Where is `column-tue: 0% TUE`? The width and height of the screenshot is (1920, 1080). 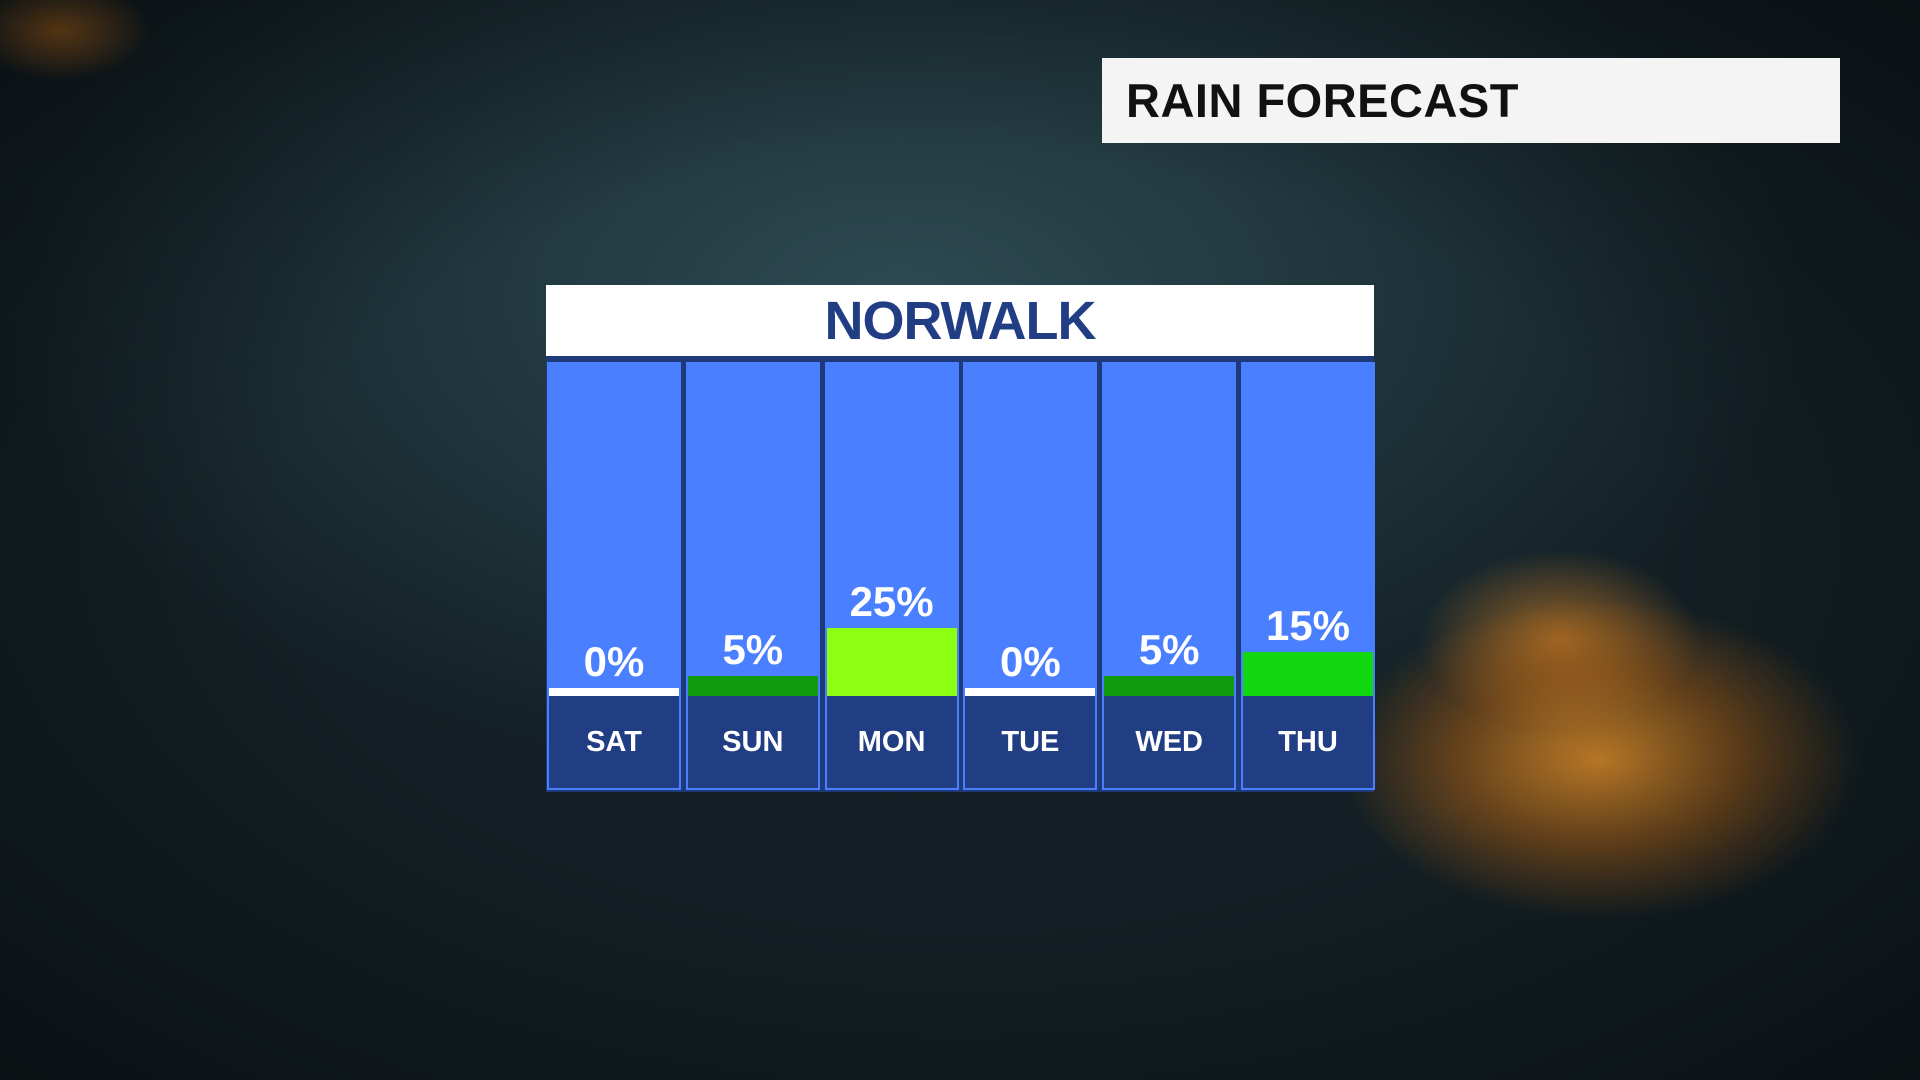 column-tue: 0% TUE is located at coordinates (1030, 576).